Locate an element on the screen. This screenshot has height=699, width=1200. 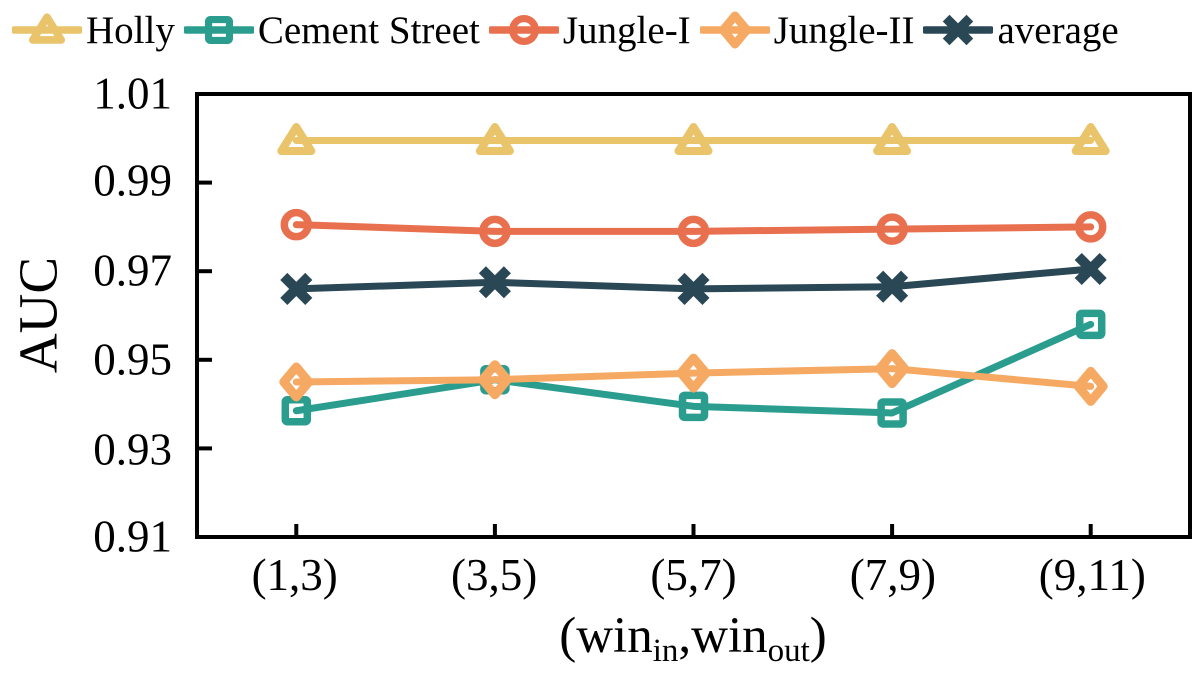
x-axis-title-subscript-out: out is located at coordinates (788, 651).